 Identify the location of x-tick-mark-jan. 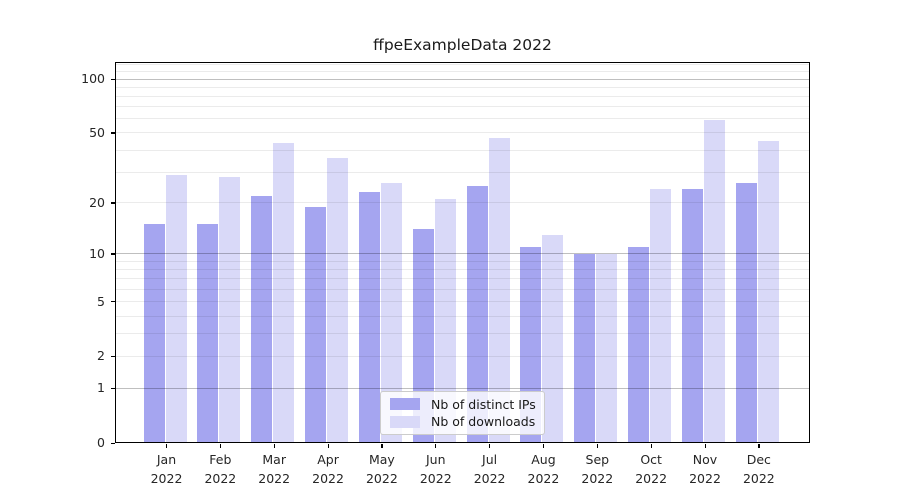
(167, 446).